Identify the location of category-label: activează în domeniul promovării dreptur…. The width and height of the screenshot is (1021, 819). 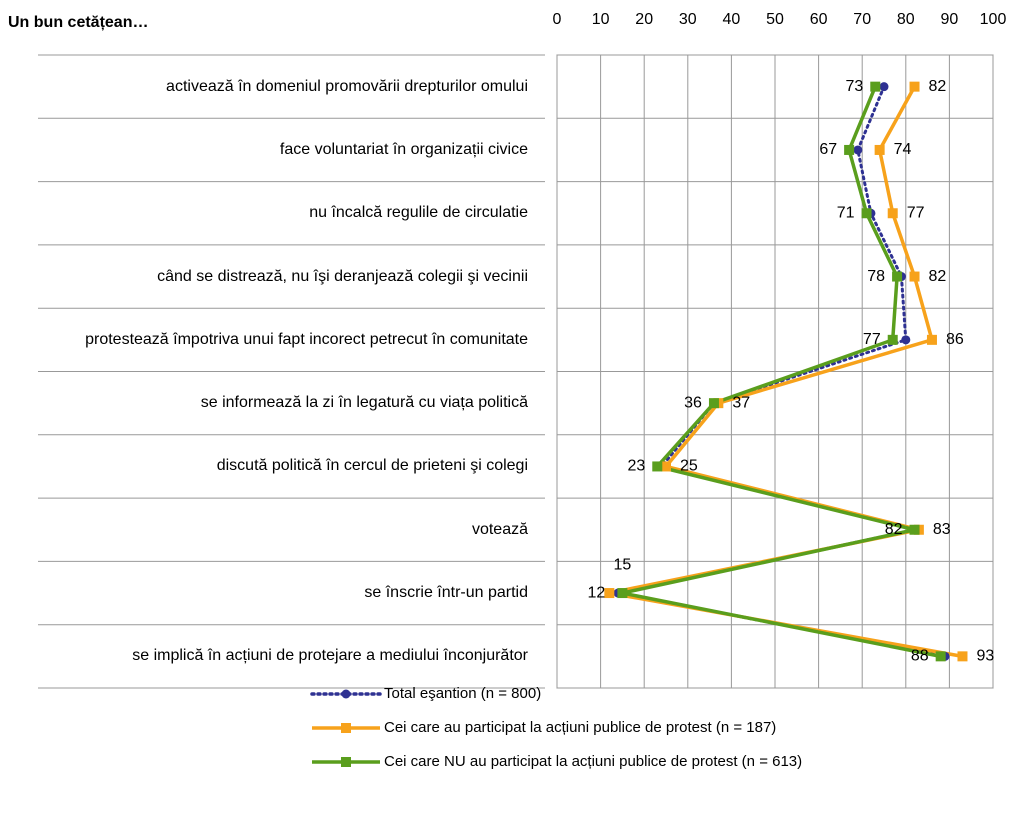
(347, 86).